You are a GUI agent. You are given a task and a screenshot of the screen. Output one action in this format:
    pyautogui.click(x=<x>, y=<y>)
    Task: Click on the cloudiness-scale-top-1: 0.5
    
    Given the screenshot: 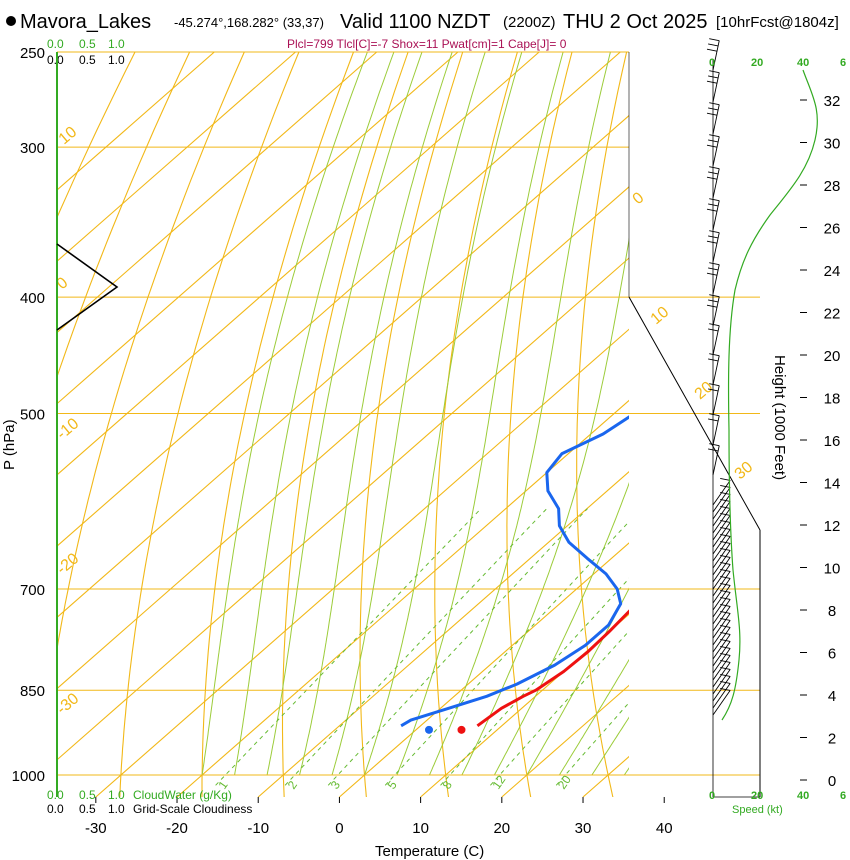 What is the action you would take?
    pyautogui.click(x=87, y=60)
    